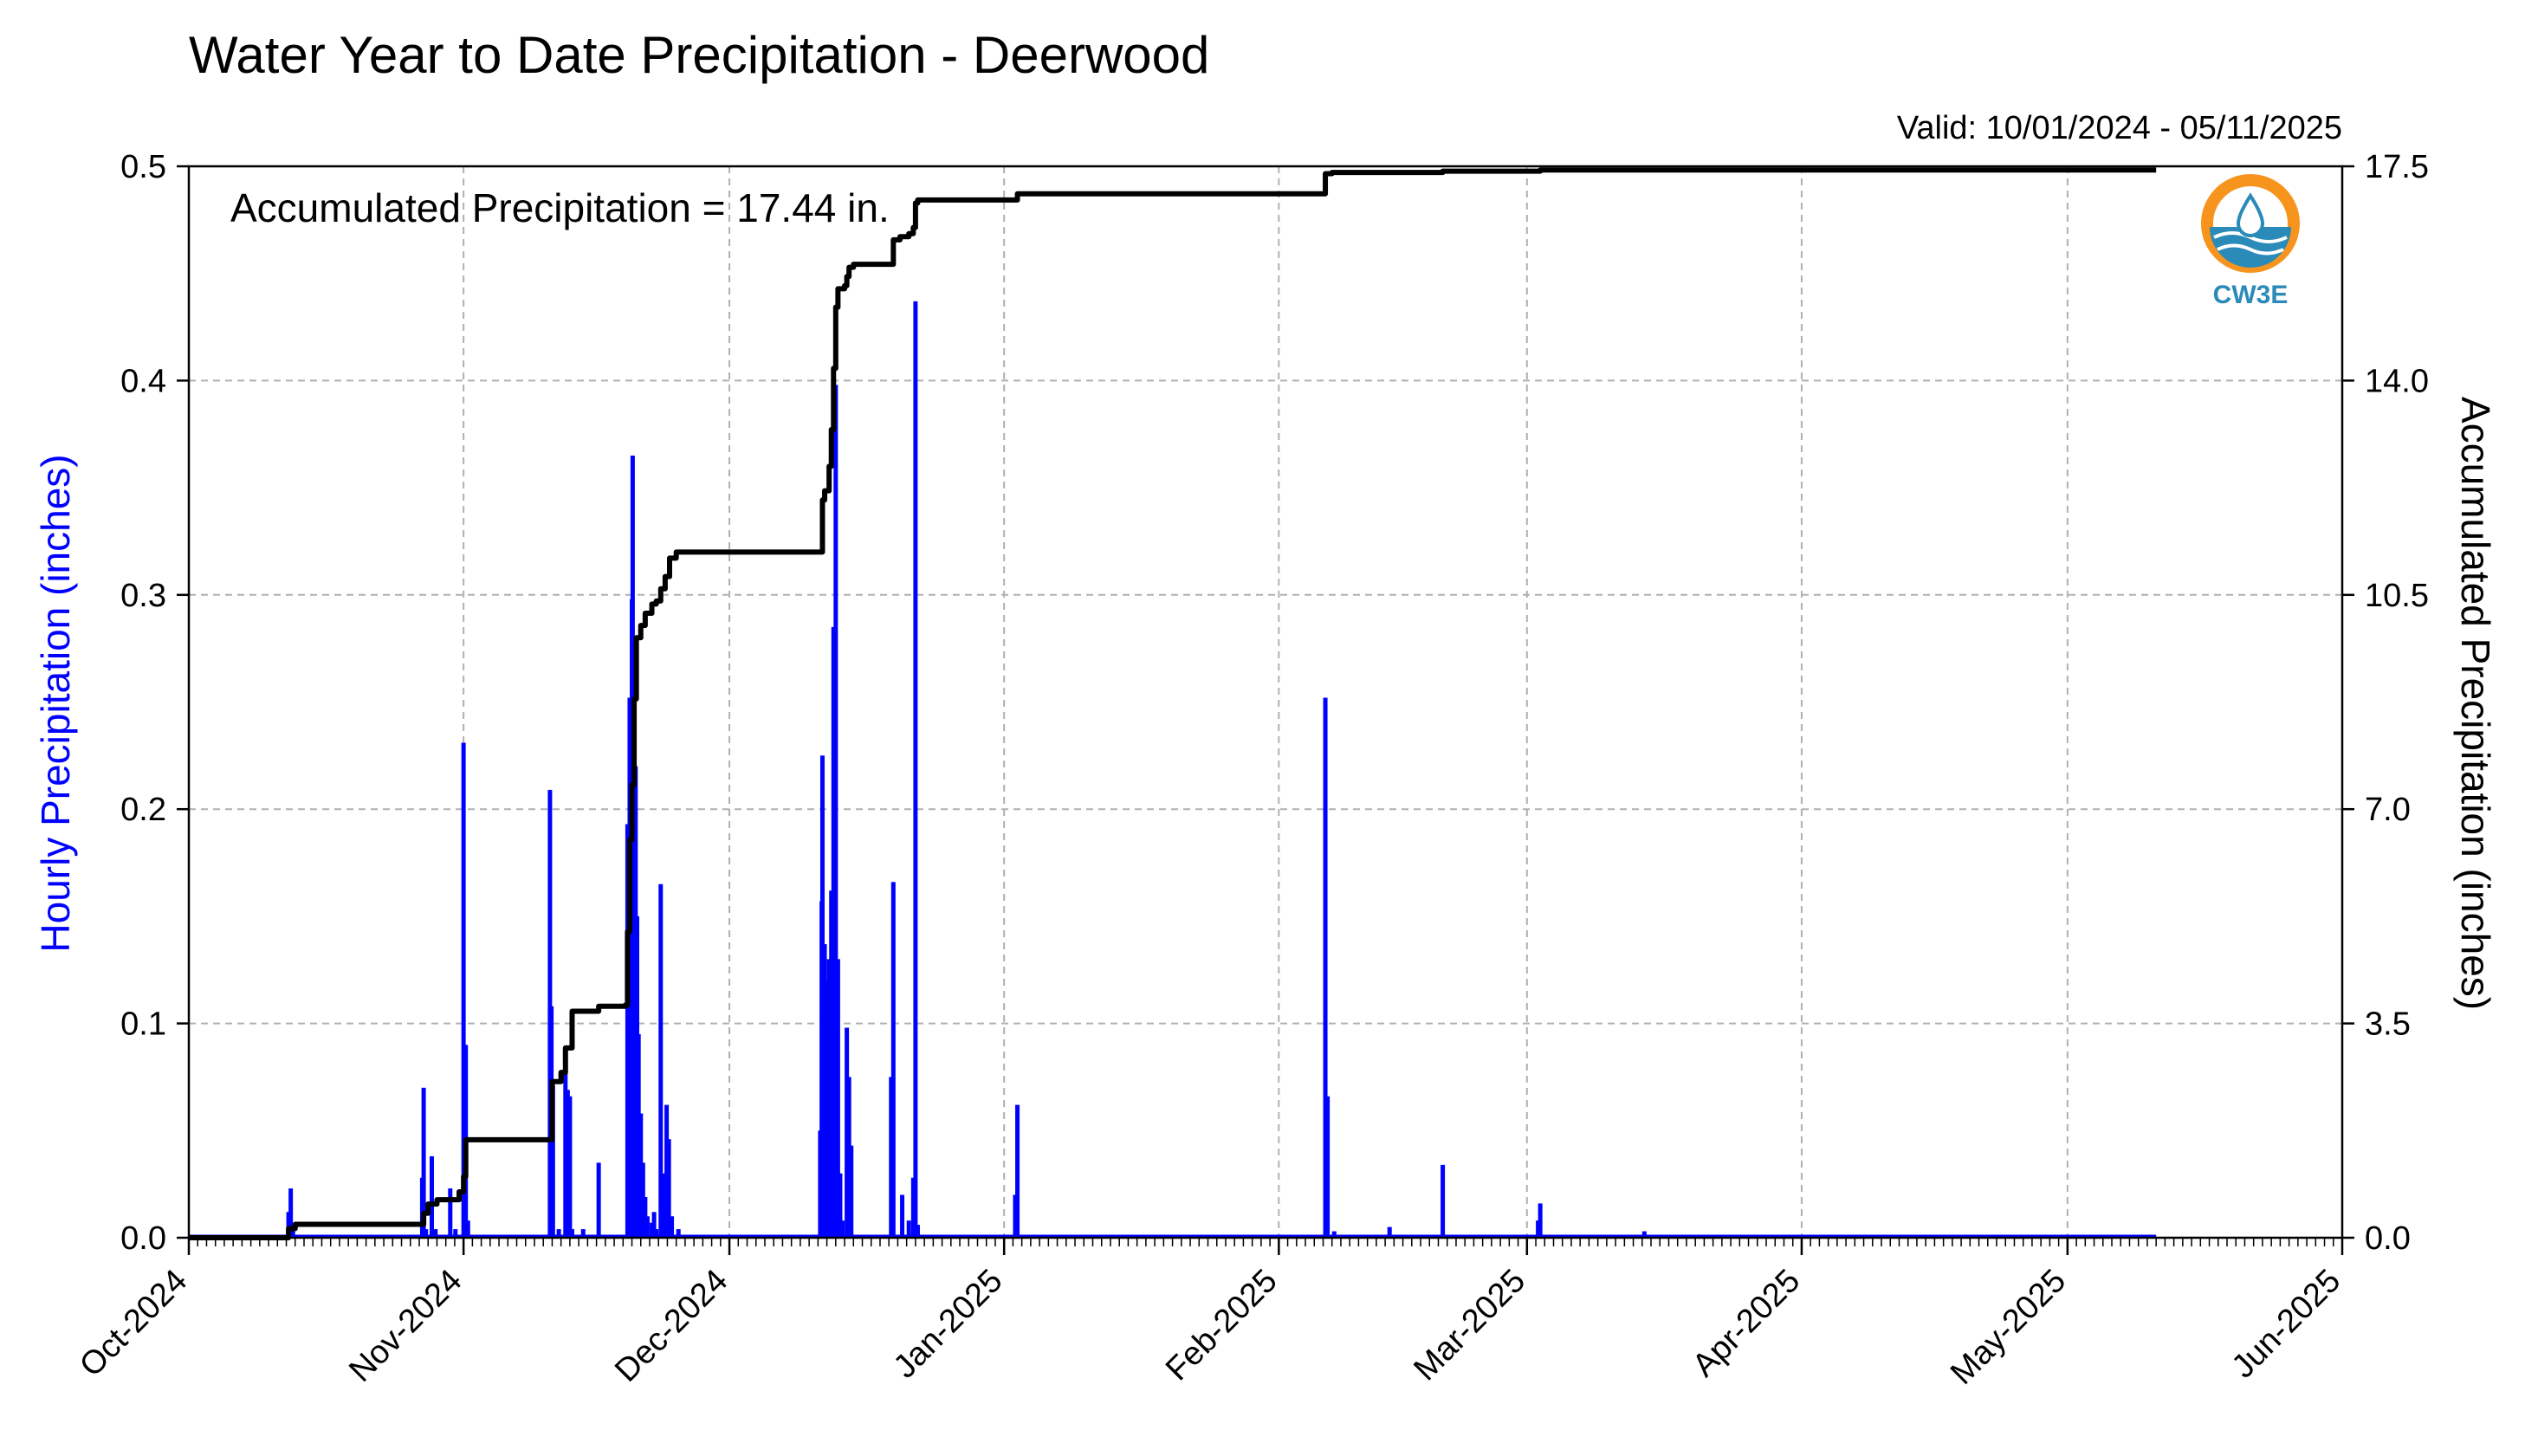 This screenshot has width=2525, height=1456. Describe the element at coordinates (671, 1326) in the screenshot. I see `x-tick-label: Dec-2024` at that location.